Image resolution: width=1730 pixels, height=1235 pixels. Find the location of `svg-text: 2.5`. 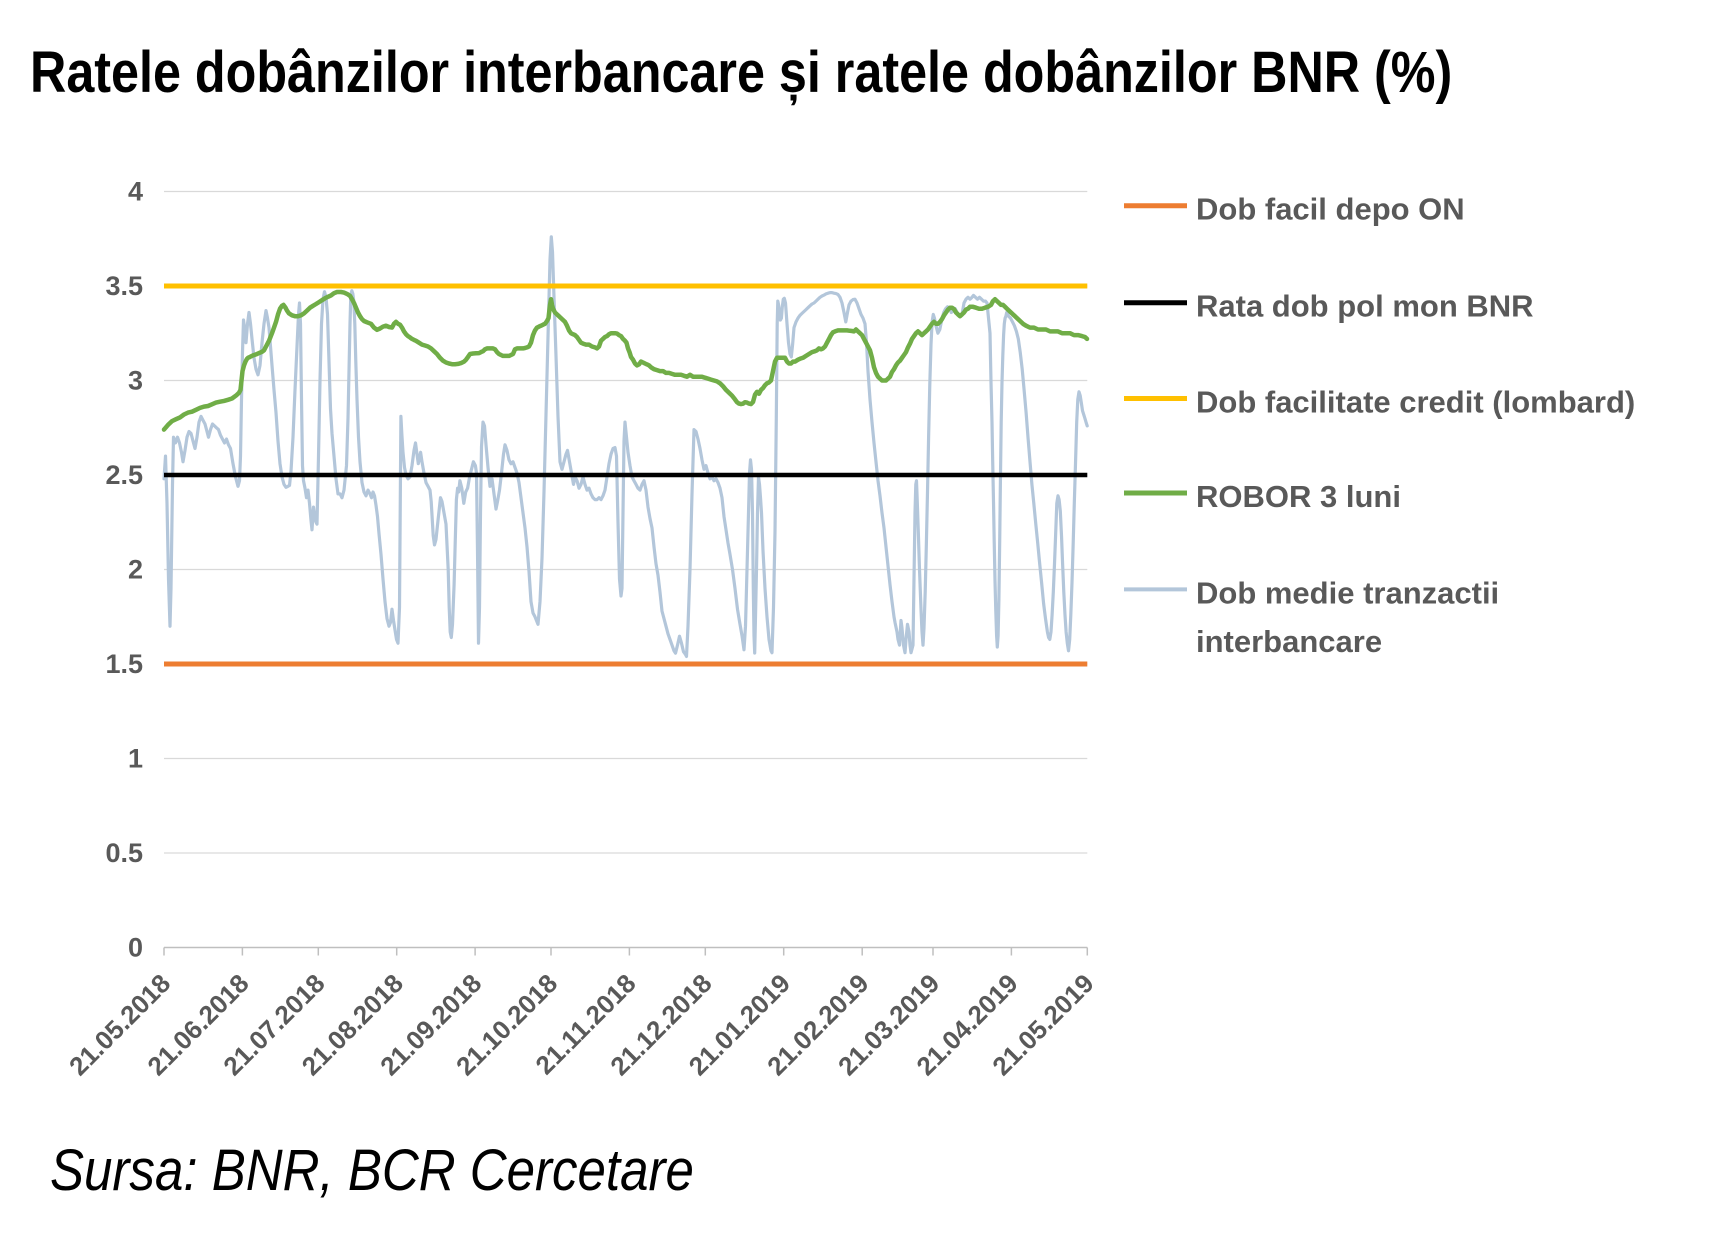

svg-text: 2.5 is located at coordinates (124, 475).